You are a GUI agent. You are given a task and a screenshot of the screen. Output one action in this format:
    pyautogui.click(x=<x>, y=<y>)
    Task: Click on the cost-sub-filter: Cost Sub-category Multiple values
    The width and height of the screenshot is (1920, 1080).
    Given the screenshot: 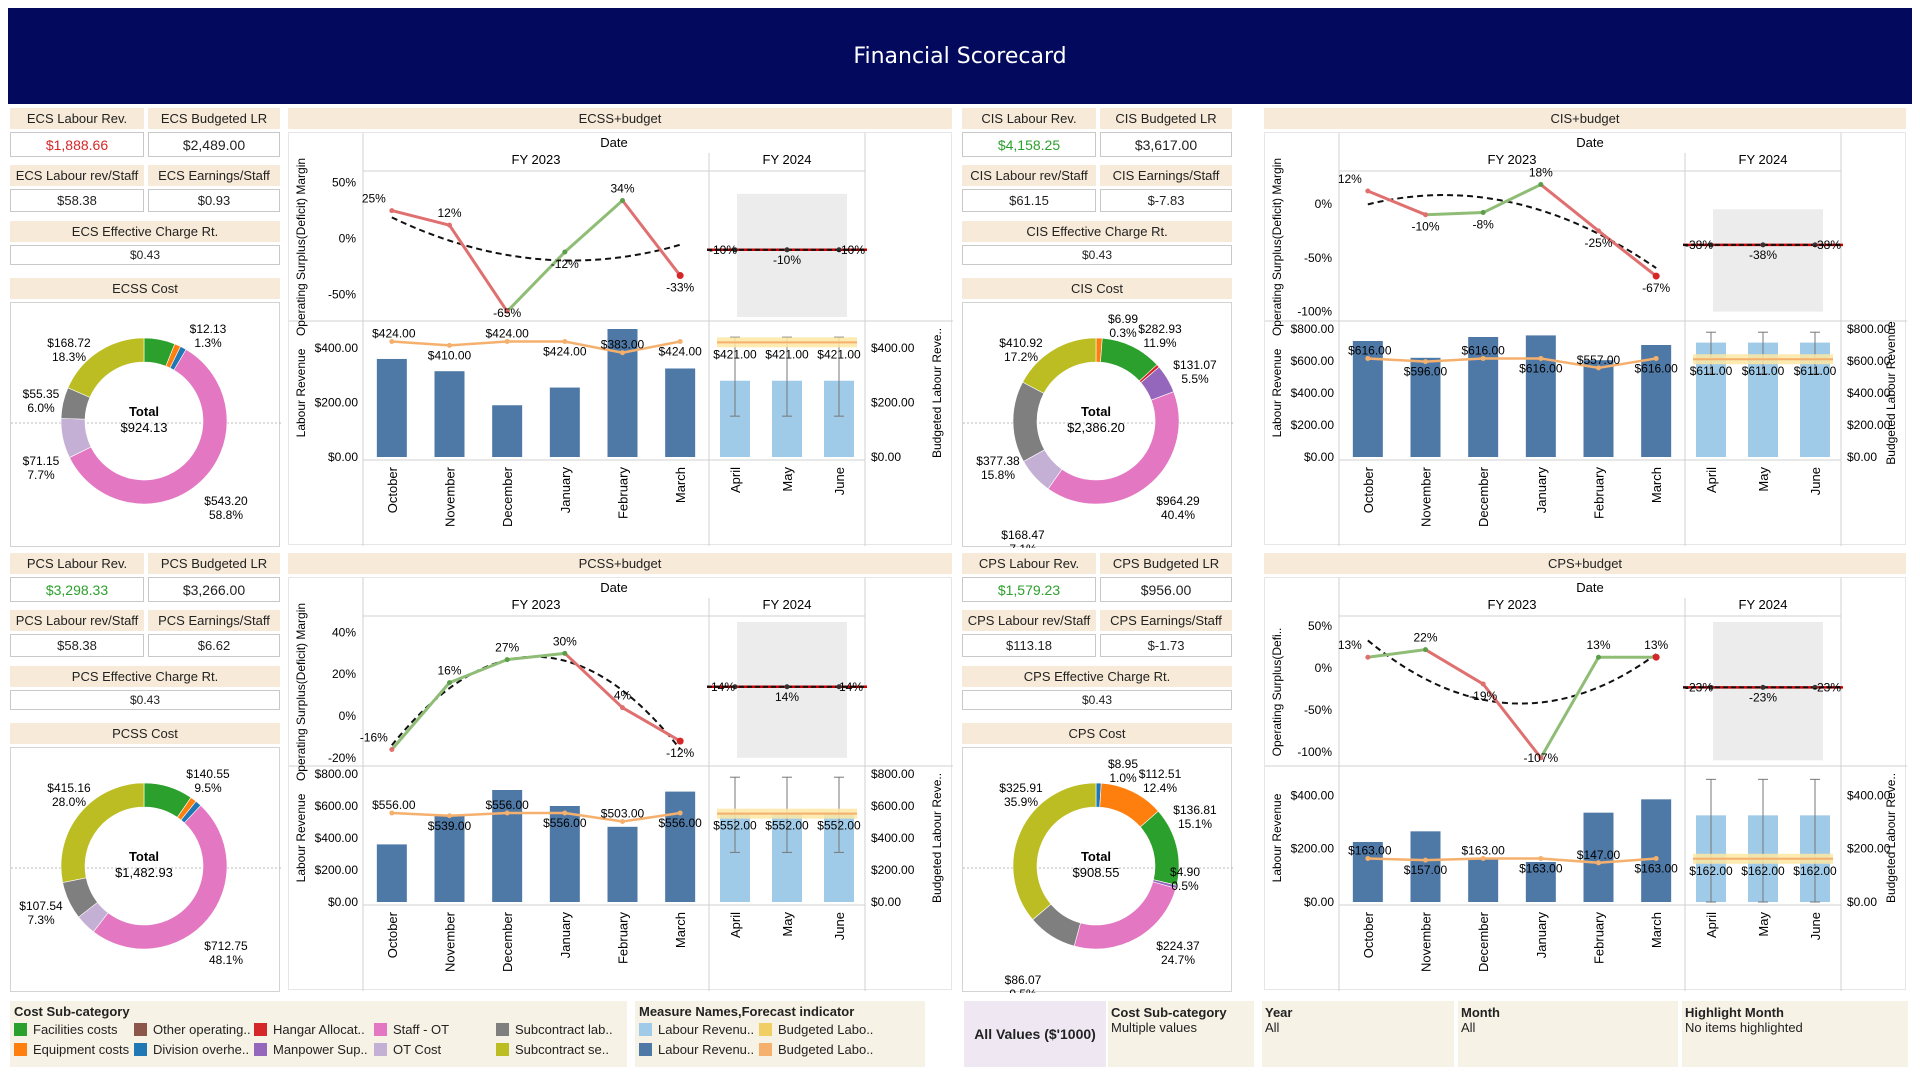 What is the action you would take?
    pyautogui.click(x=1181, y=1034)
    